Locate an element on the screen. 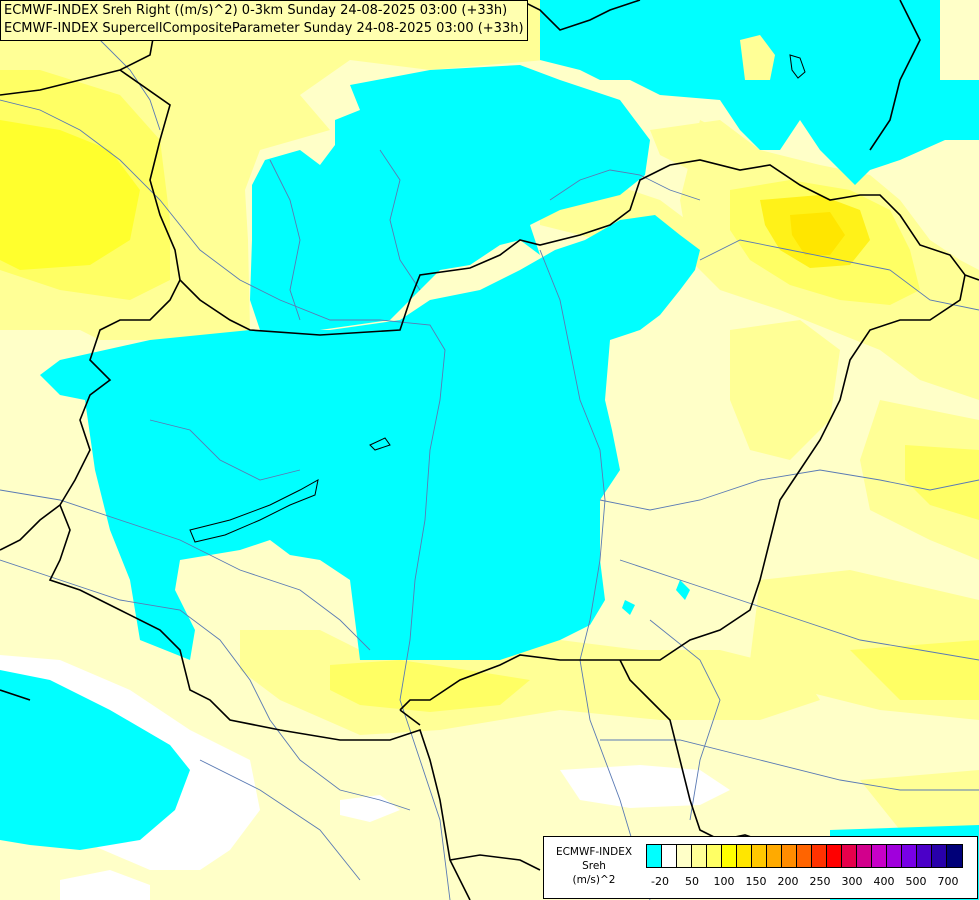 The height and width of the screenshot is (900, 979). legend-label-param: Sreh is located at coordinates (594, 866).